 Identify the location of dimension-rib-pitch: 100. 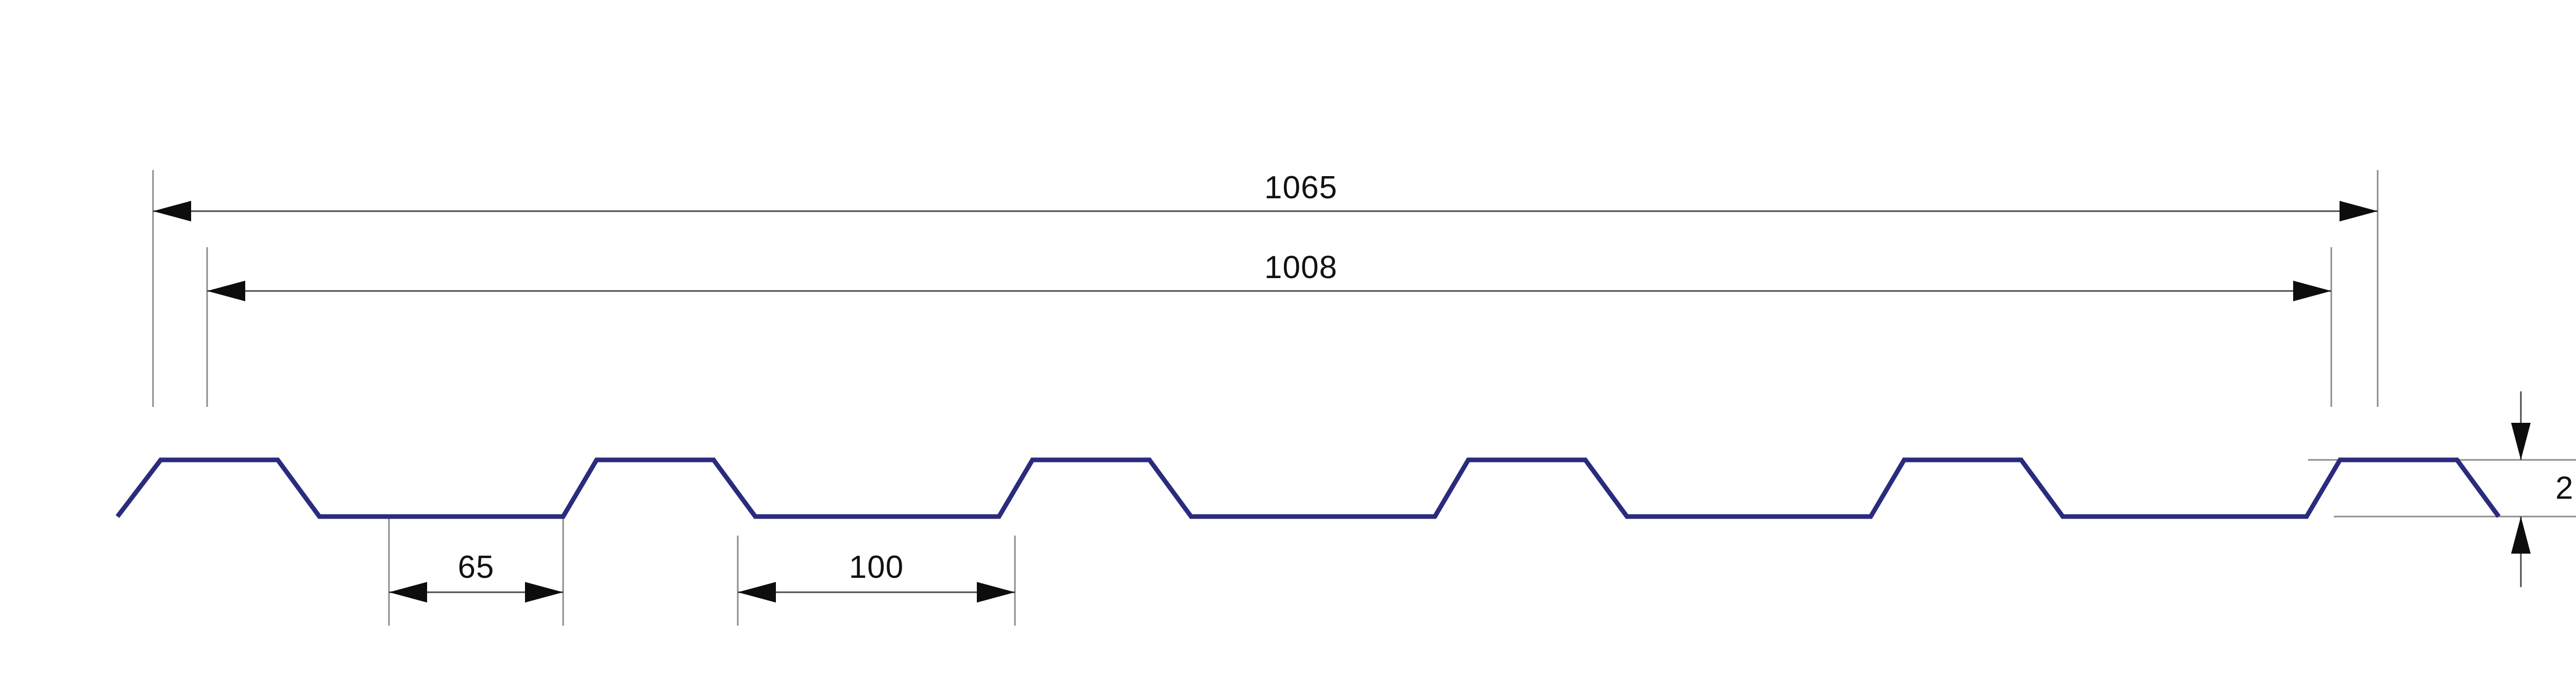
(876, 576).